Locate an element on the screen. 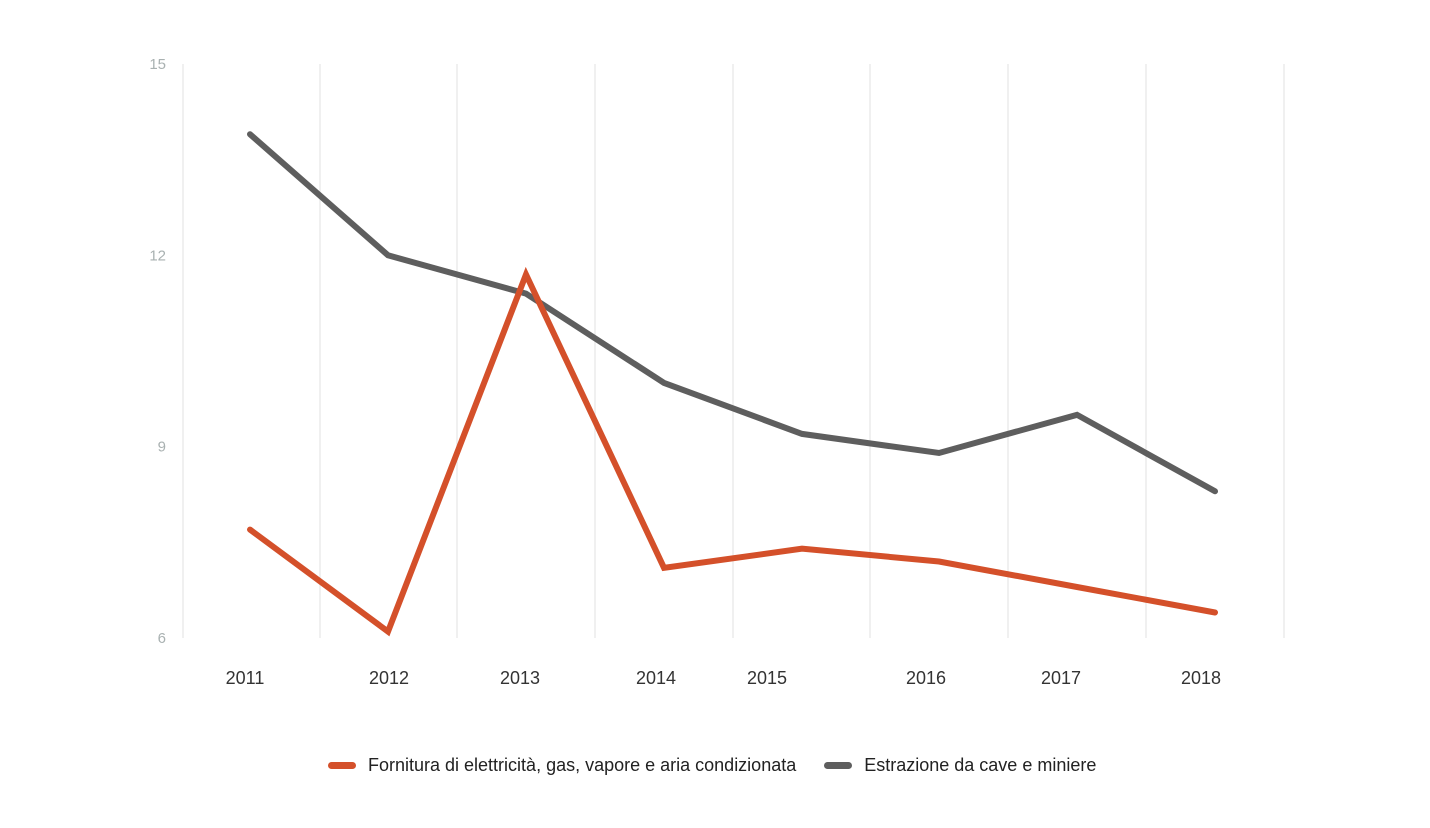 The image size is (1430, 828). y-tick-label: 9 is located at coordinates (162, 447).